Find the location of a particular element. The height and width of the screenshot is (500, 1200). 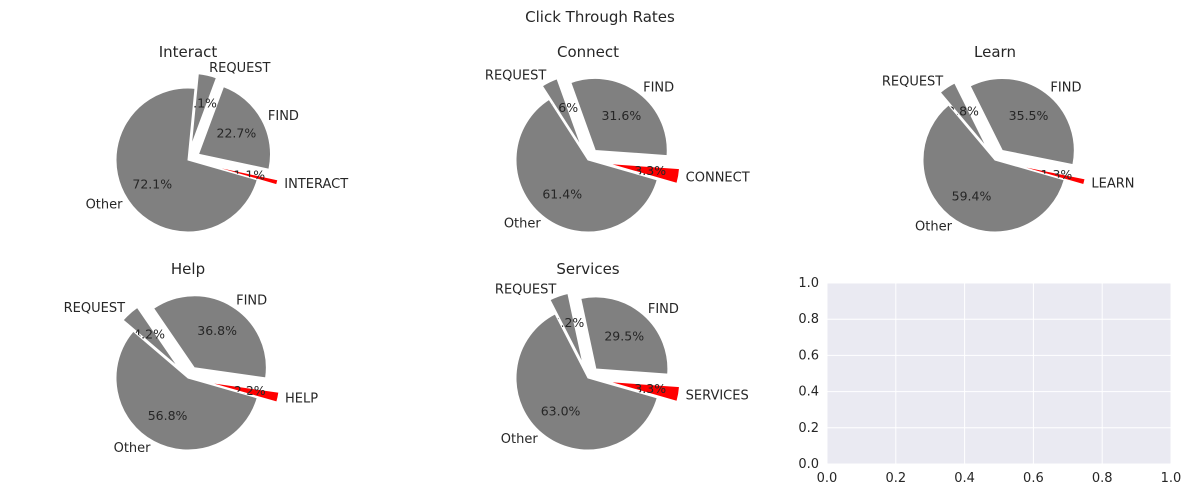

axes-background is located at coordinates (999, 373).